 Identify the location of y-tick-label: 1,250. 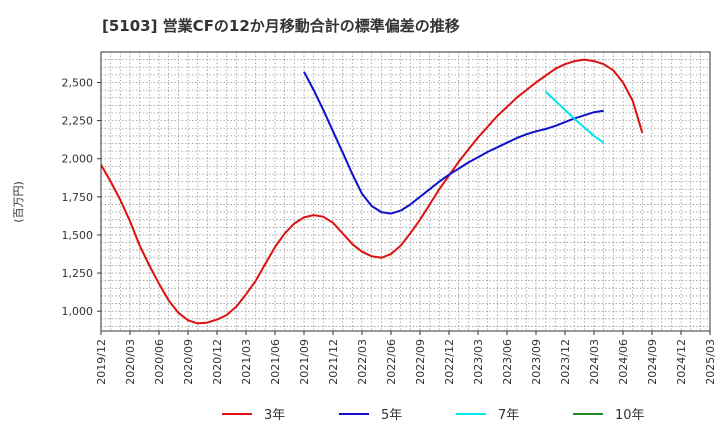
(78, 273).